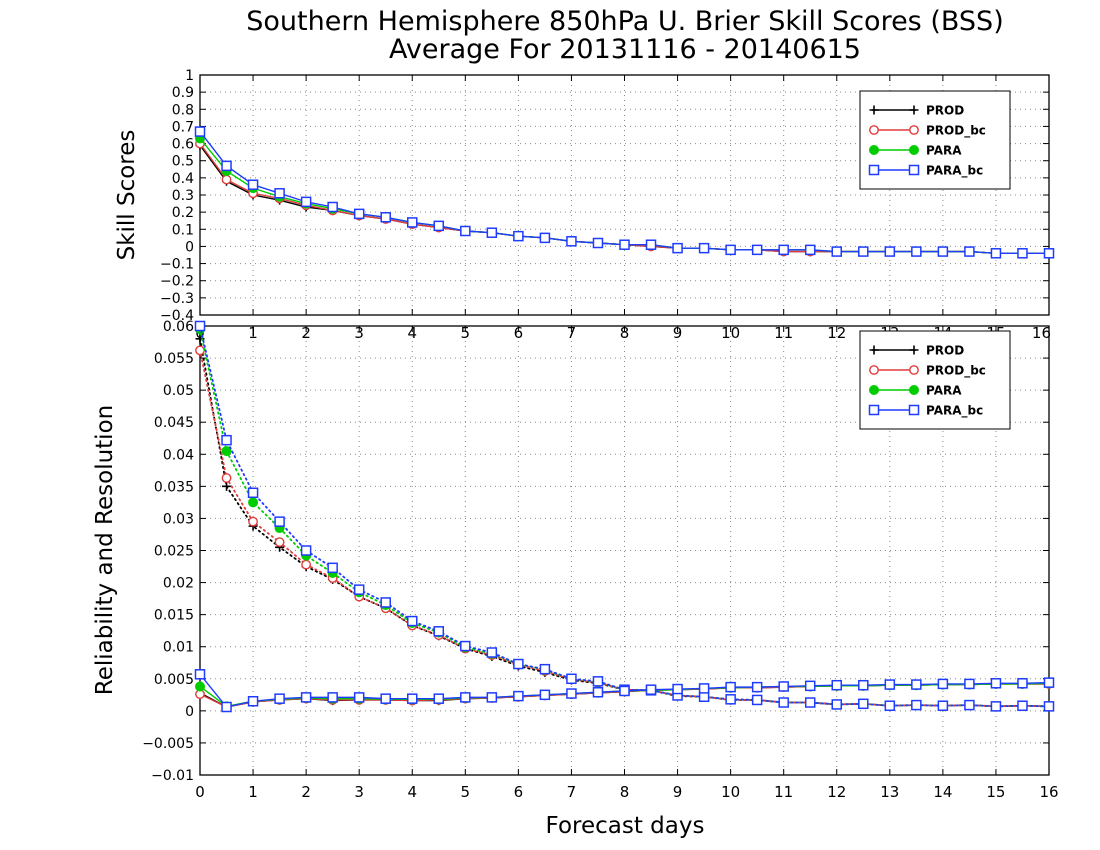 The height and width of the screenshot is (850, 1100). I want to click on bottom-y-tick-label: 0.035, so click(174, 487).